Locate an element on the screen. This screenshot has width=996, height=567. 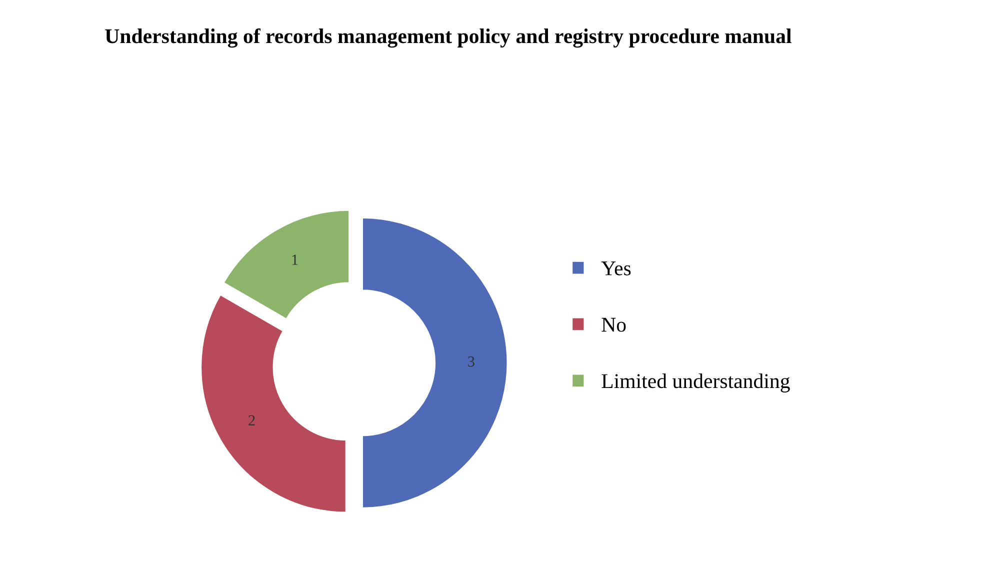
legend-label: Limited understanding is located at coordinates (696, 383).